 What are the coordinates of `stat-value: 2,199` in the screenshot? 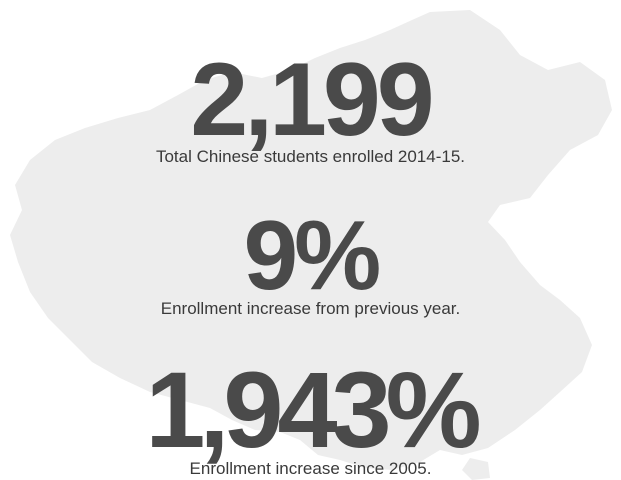 It's located at (312, 100).